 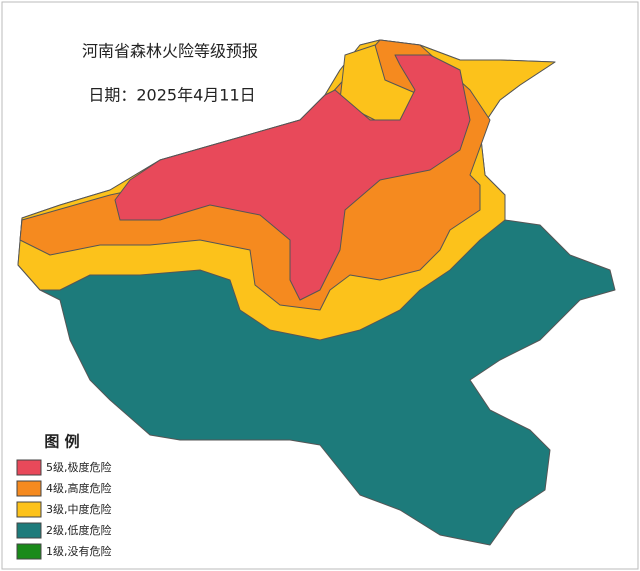 What do you see at coordinates (171, 95) in the screenshot?
I see `map-date: 日期：2025年4月11日` at bounding box center [171, 95].